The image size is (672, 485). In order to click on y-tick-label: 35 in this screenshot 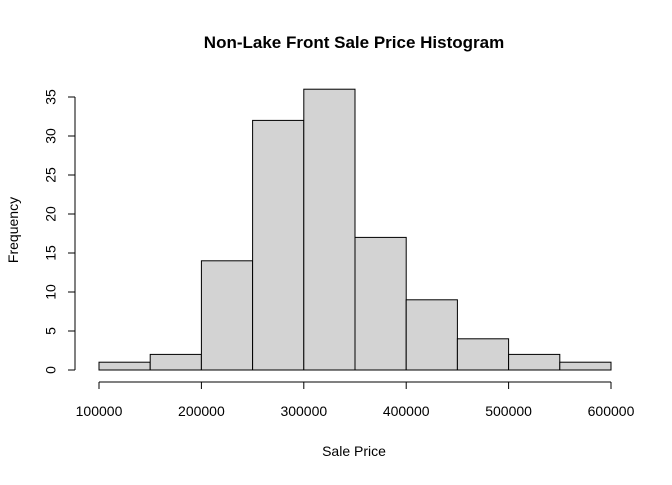, I will do `click(51, 97)`.